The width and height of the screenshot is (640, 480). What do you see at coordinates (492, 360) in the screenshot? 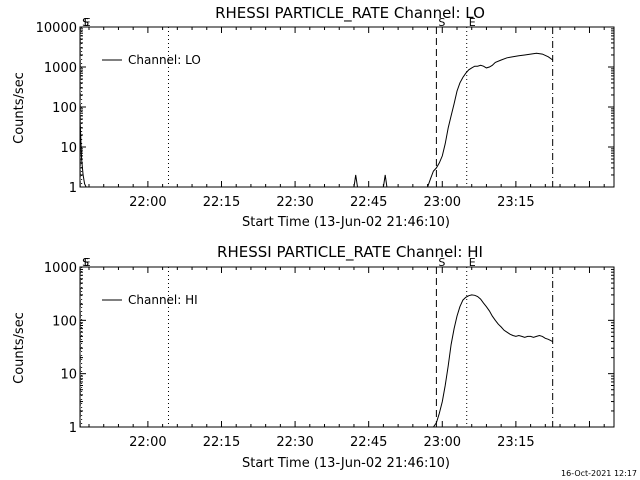
I see `series-line` at bounding box center [492, 360].